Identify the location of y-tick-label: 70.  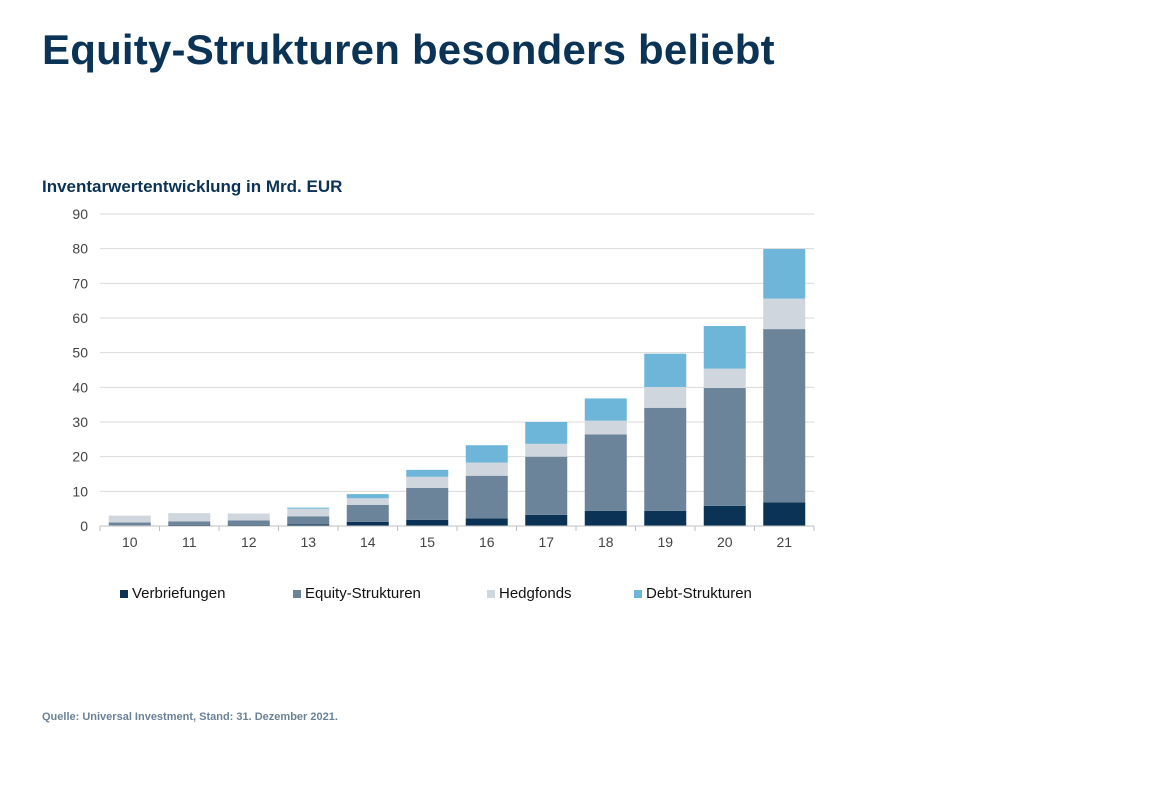
(80, 283).